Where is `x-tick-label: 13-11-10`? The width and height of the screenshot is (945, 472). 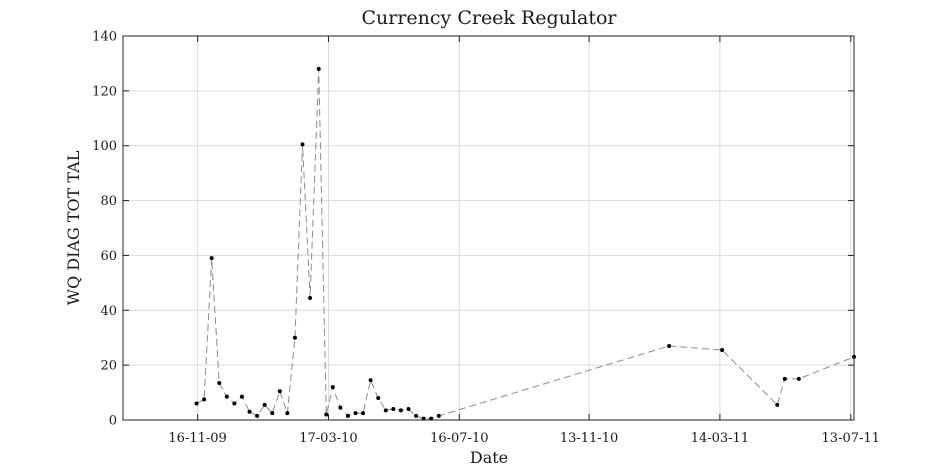
x-tick-label: 13-11-10 is located at coordinates (589, 438).